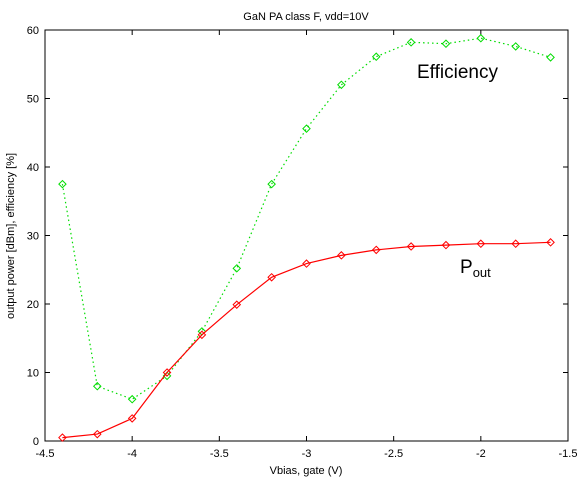 This screenshot has width=583, height=479. What do you see at coordinates (568, 454) in the screenshot?
I see `x-tick-label: -1.5` at bounding box center [568, 454].